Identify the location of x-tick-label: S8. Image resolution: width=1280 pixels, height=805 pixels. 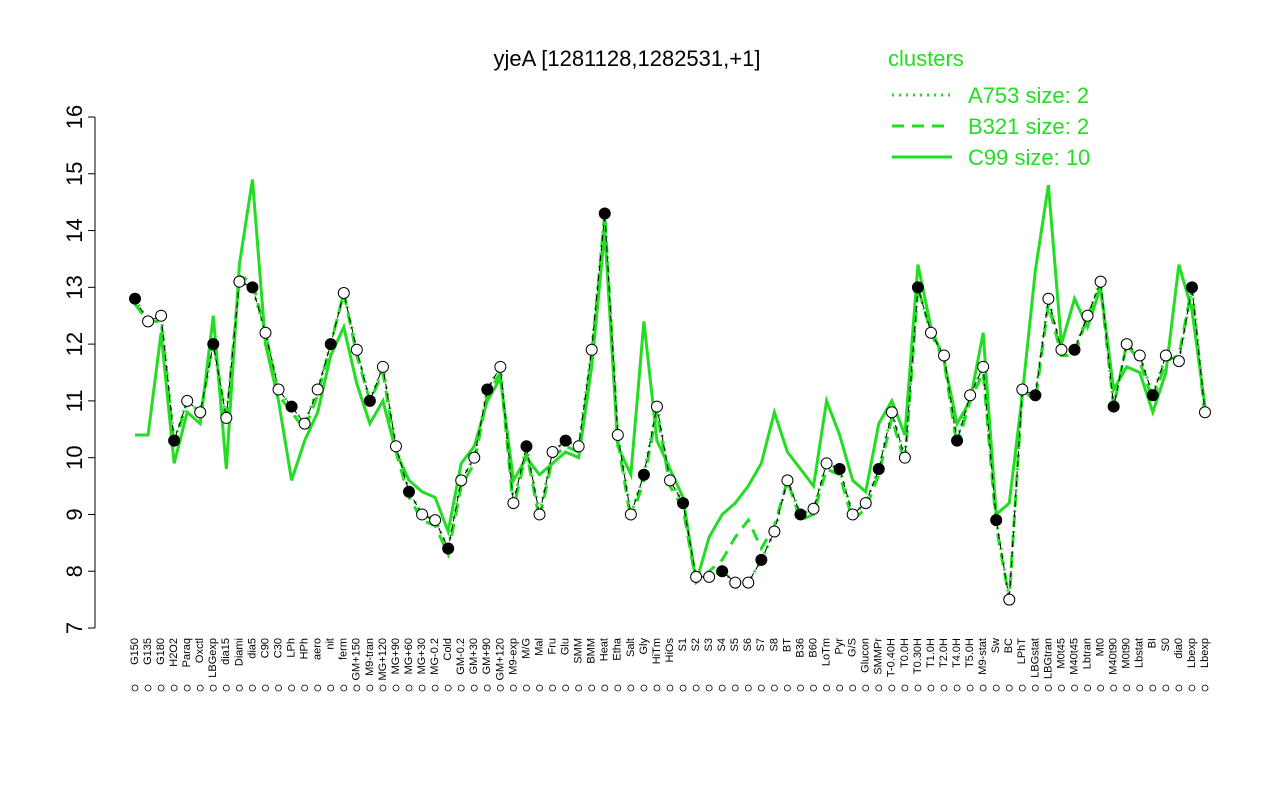
(774, 644).